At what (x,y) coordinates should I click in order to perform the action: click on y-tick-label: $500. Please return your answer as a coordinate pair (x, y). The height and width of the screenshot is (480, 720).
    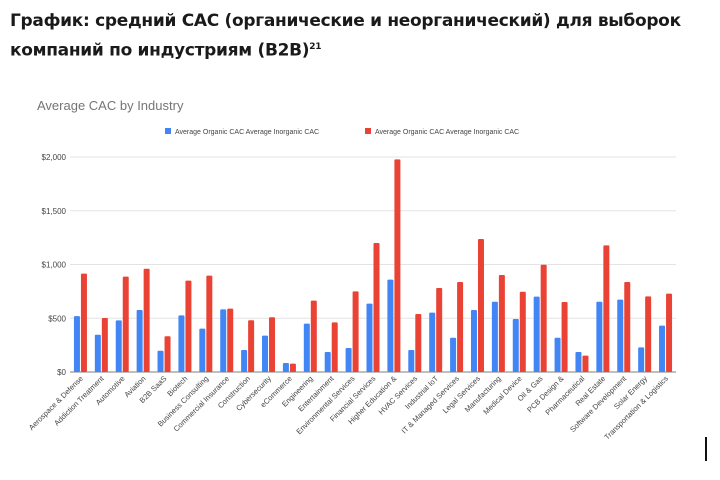
    Looking at the image, I should click on (57, 318).